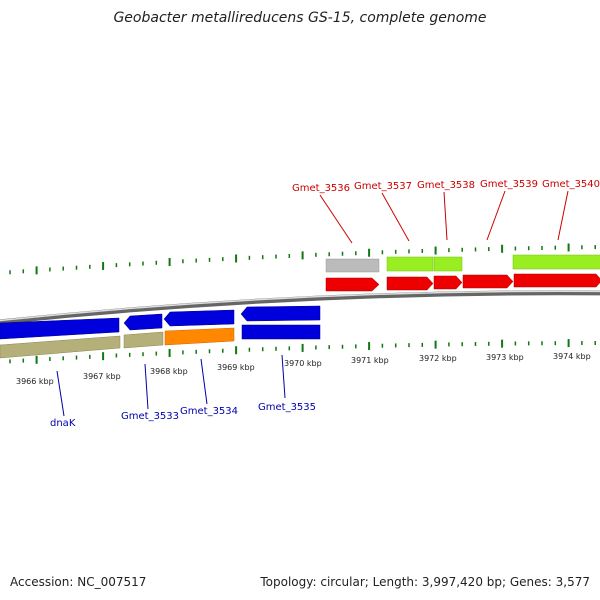  Describe the element at coordinates (572, 356) in the screenshot. I see `scale-label: 3974 kbp` at that location.